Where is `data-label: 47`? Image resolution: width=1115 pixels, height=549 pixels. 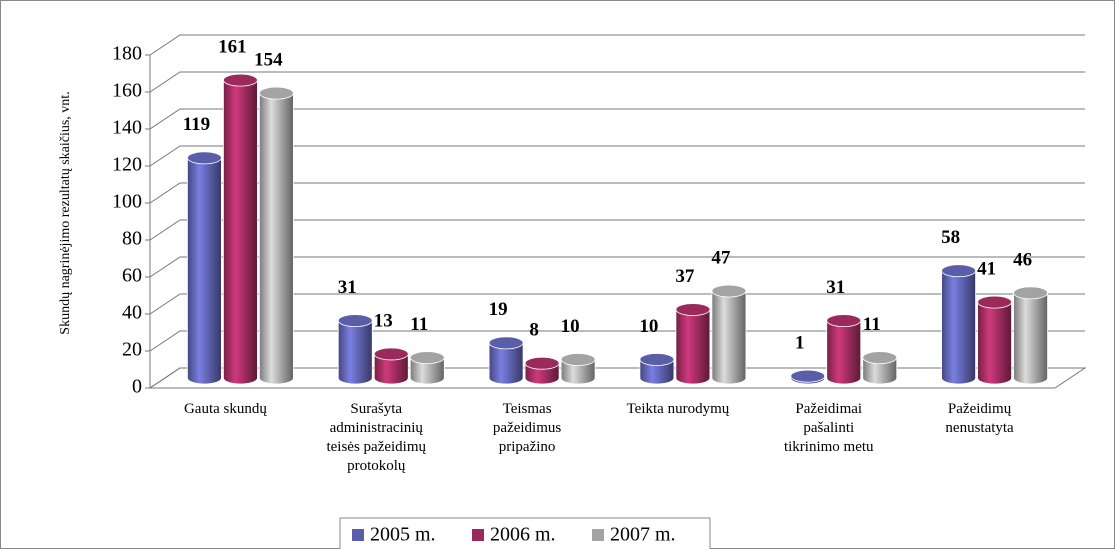
data-label: 47 is located at coordinates (721, 257).